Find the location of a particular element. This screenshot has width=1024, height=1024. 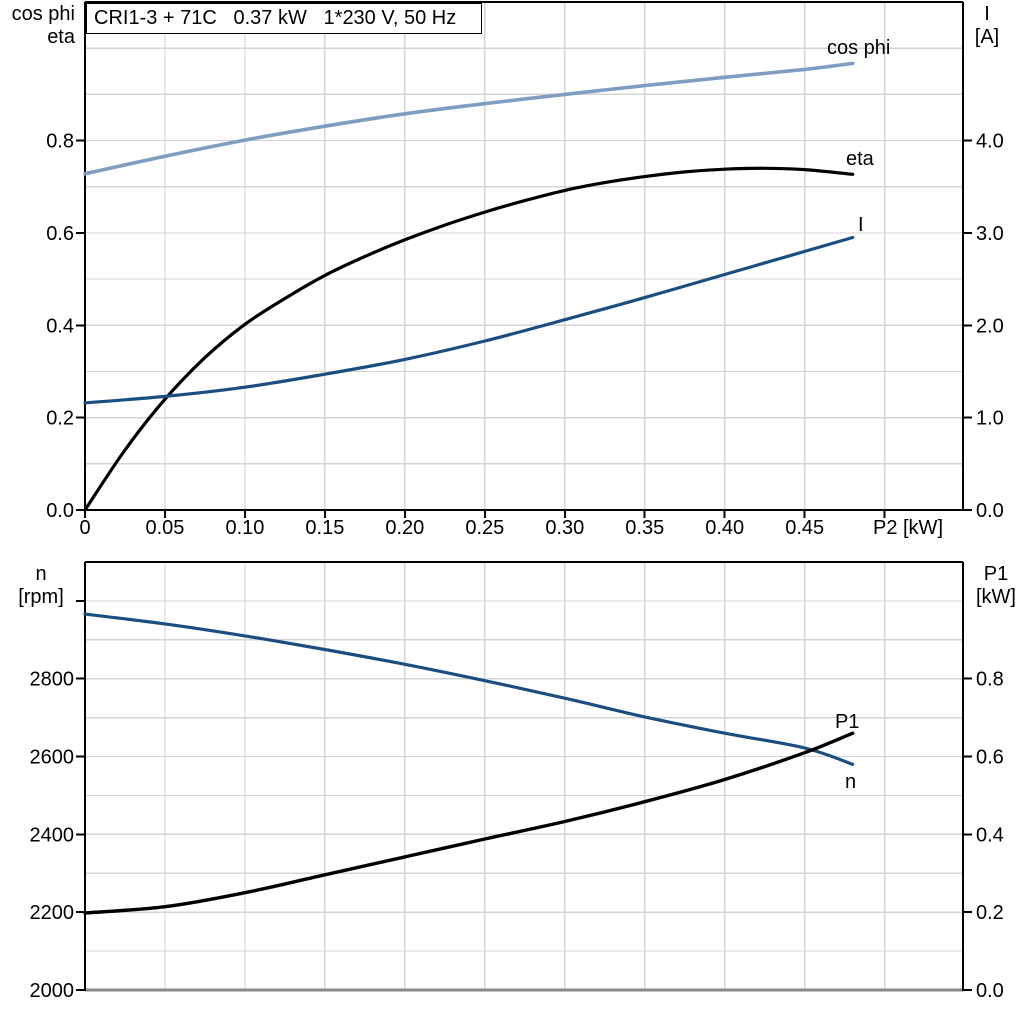

right-axis-title-line2: [A] is located at coordinates (987, 37).